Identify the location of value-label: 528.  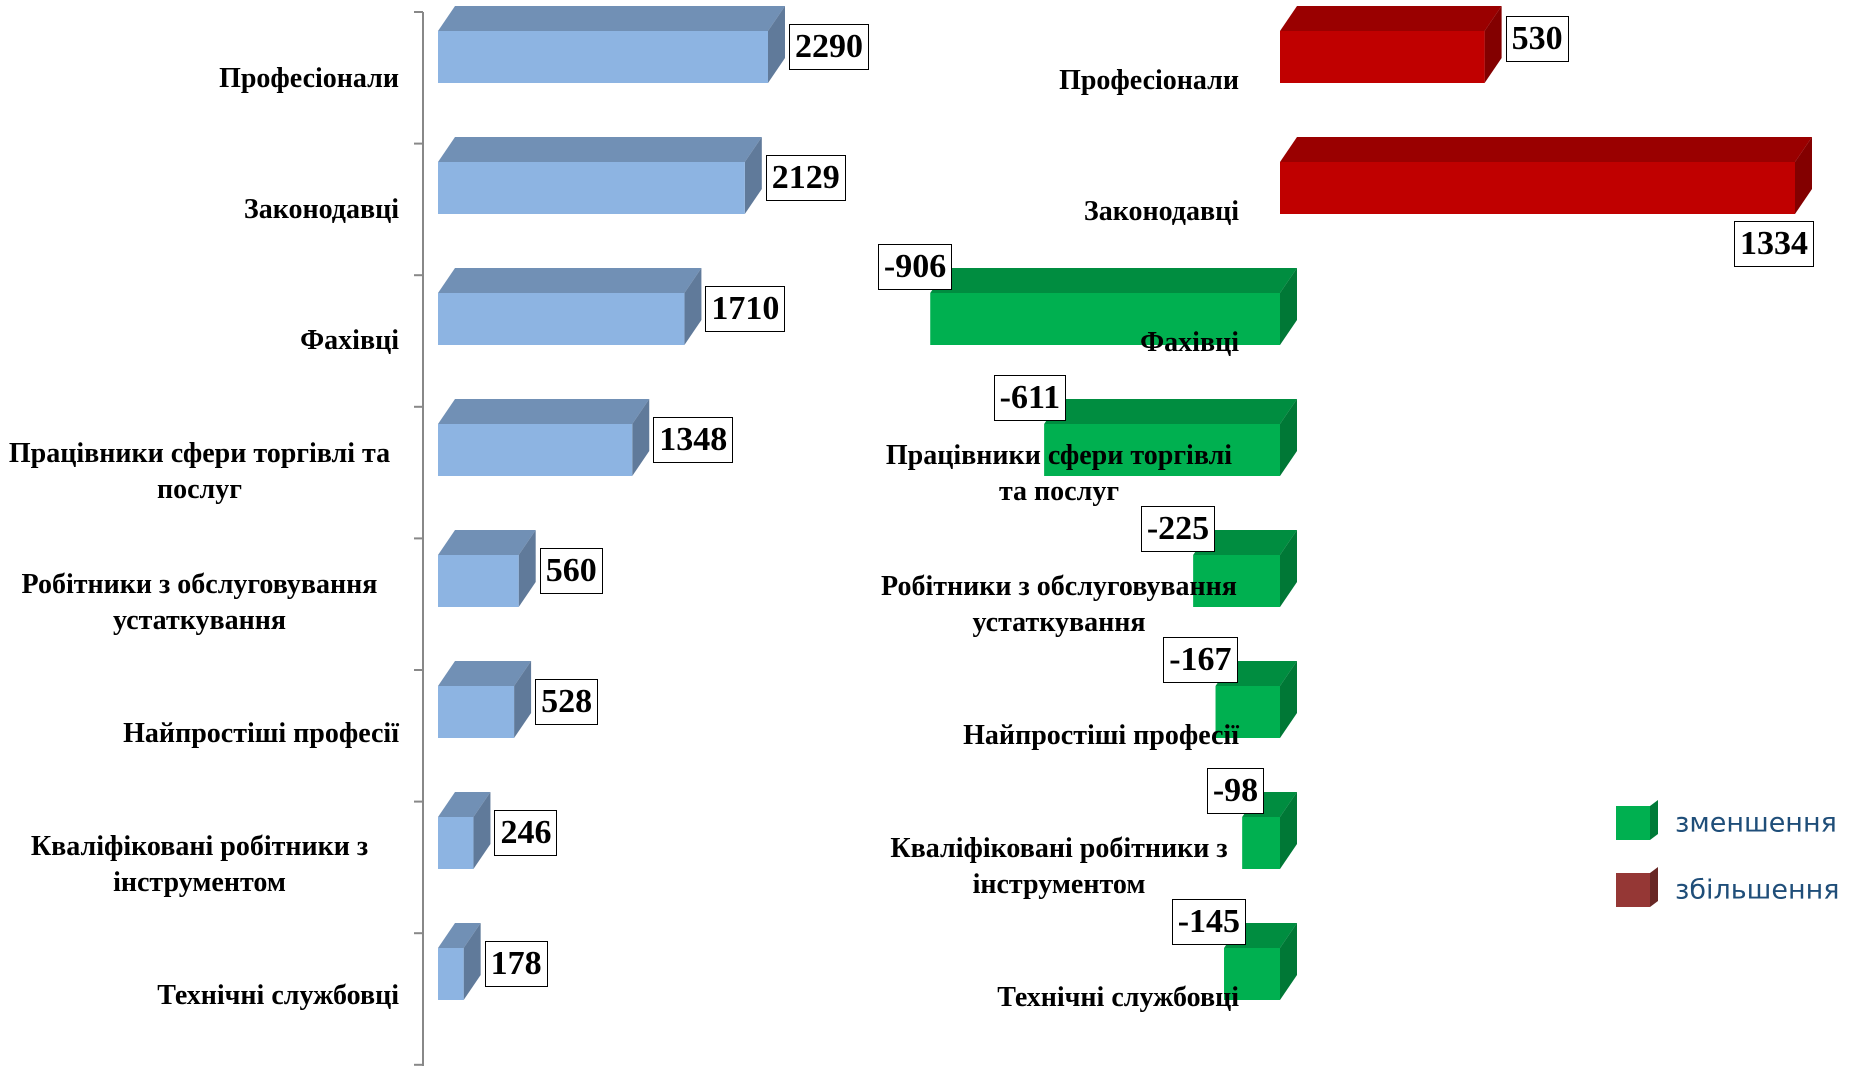
(567, 702).